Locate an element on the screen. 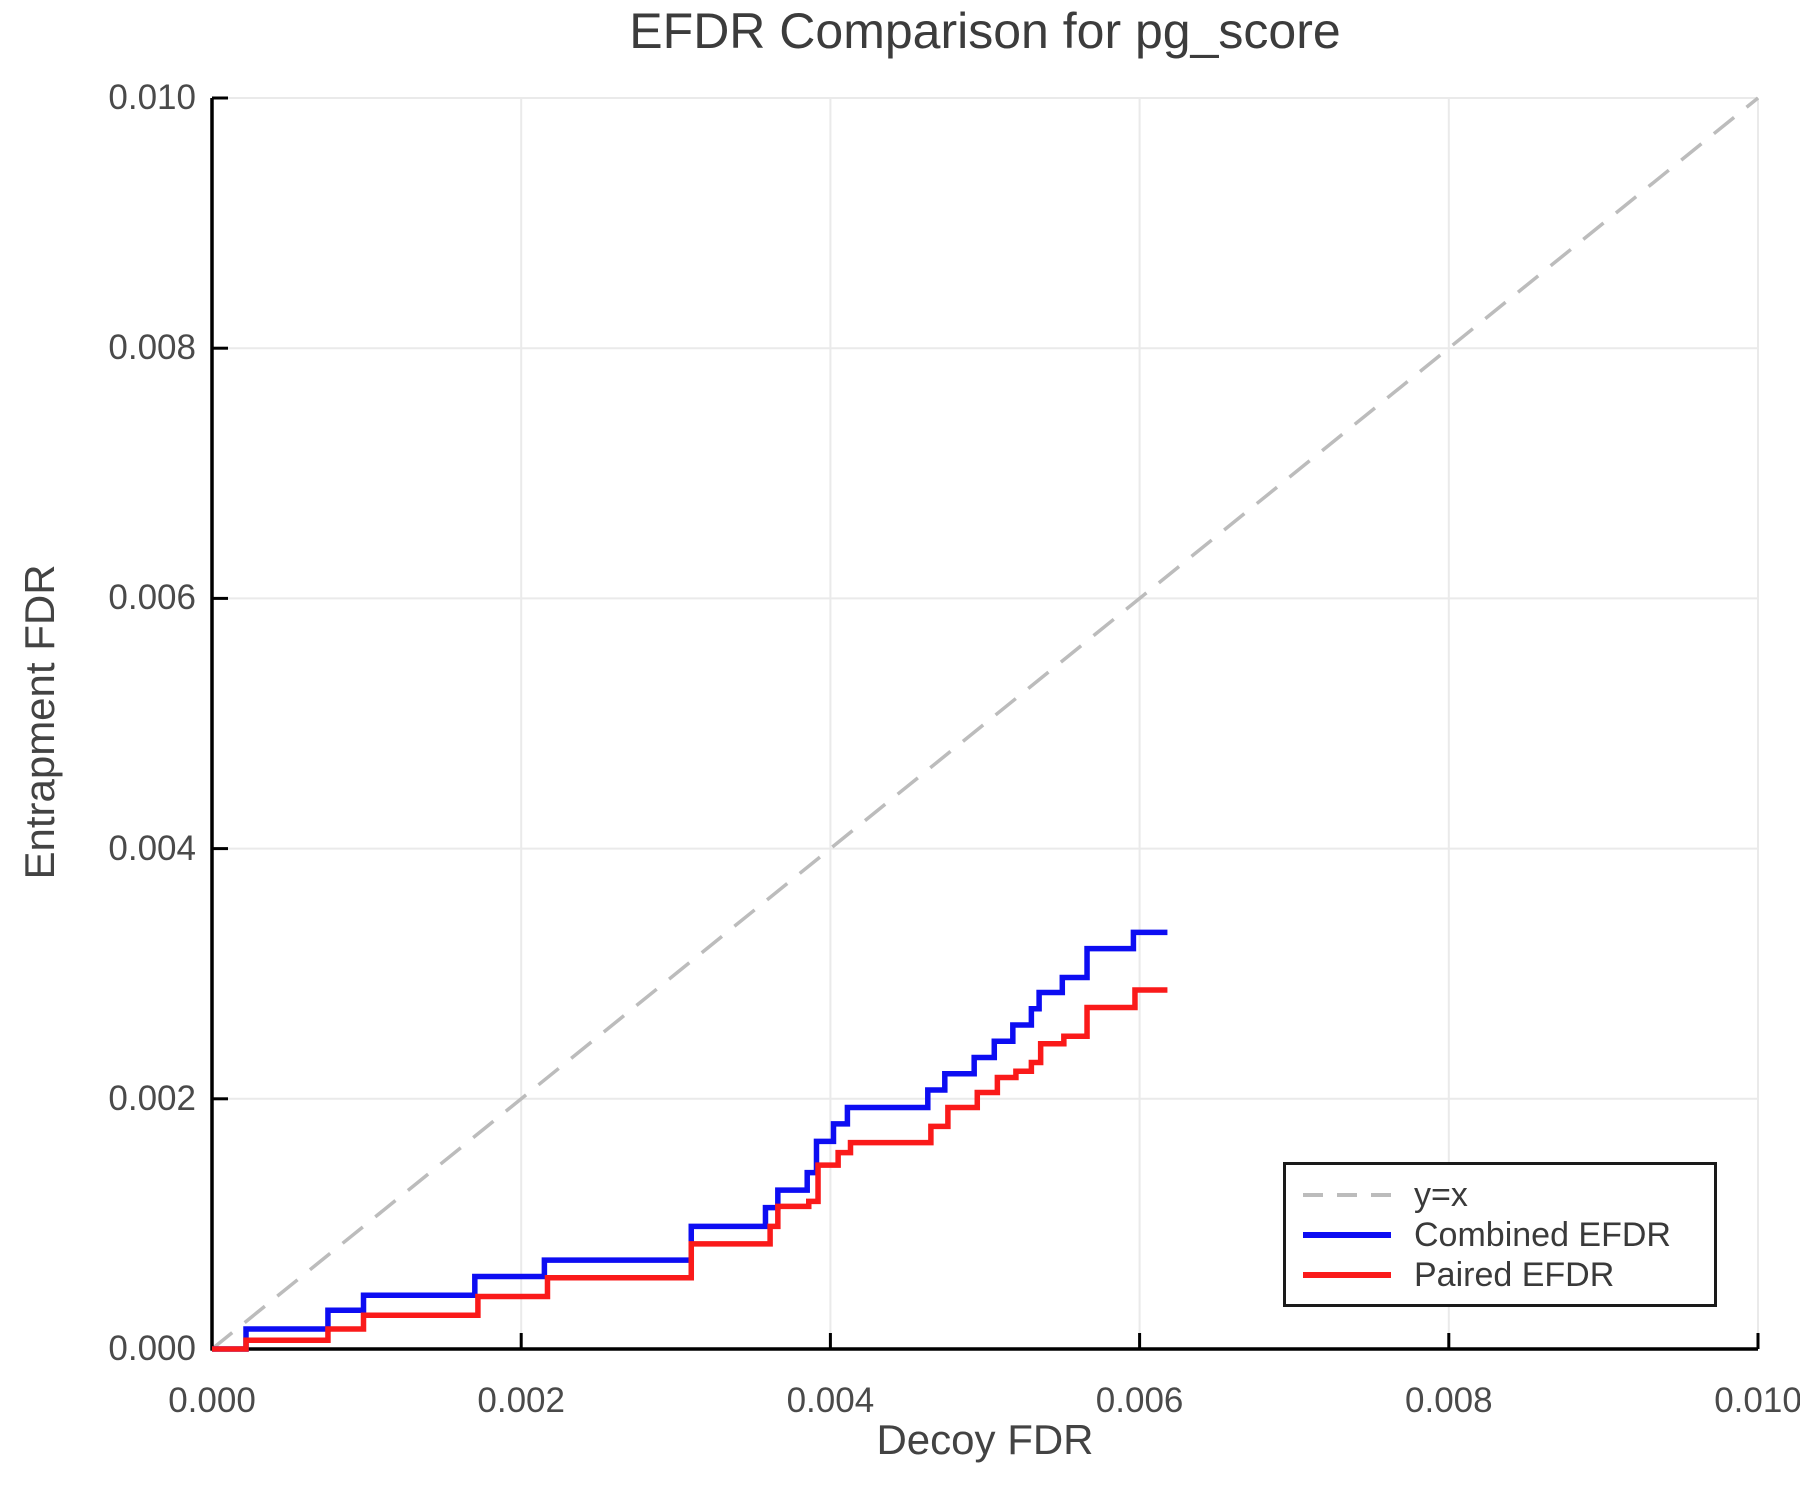 This screenshot has height=1500, width=1800. x-tick-label: 0.010 is located at coordinates (1757, 1400).